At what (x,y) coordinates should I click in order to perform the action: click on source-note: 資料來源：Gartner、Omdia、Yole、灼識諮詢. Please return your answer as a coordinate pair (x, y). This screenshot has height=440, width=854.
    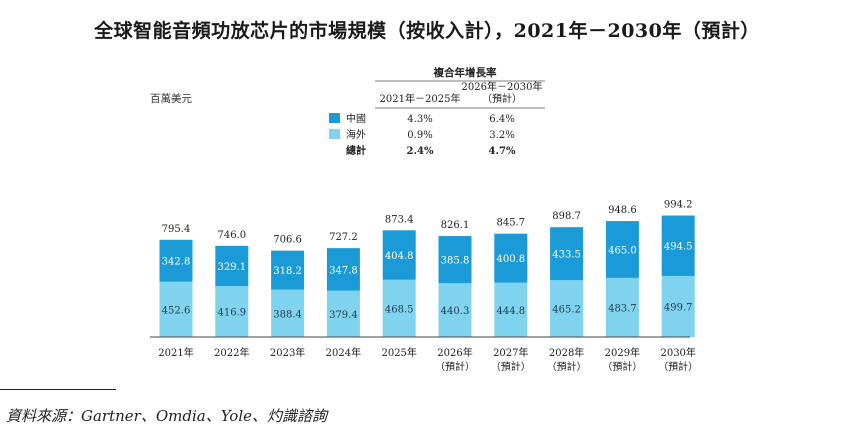
    Looking at the image, I should click on (166, 416).